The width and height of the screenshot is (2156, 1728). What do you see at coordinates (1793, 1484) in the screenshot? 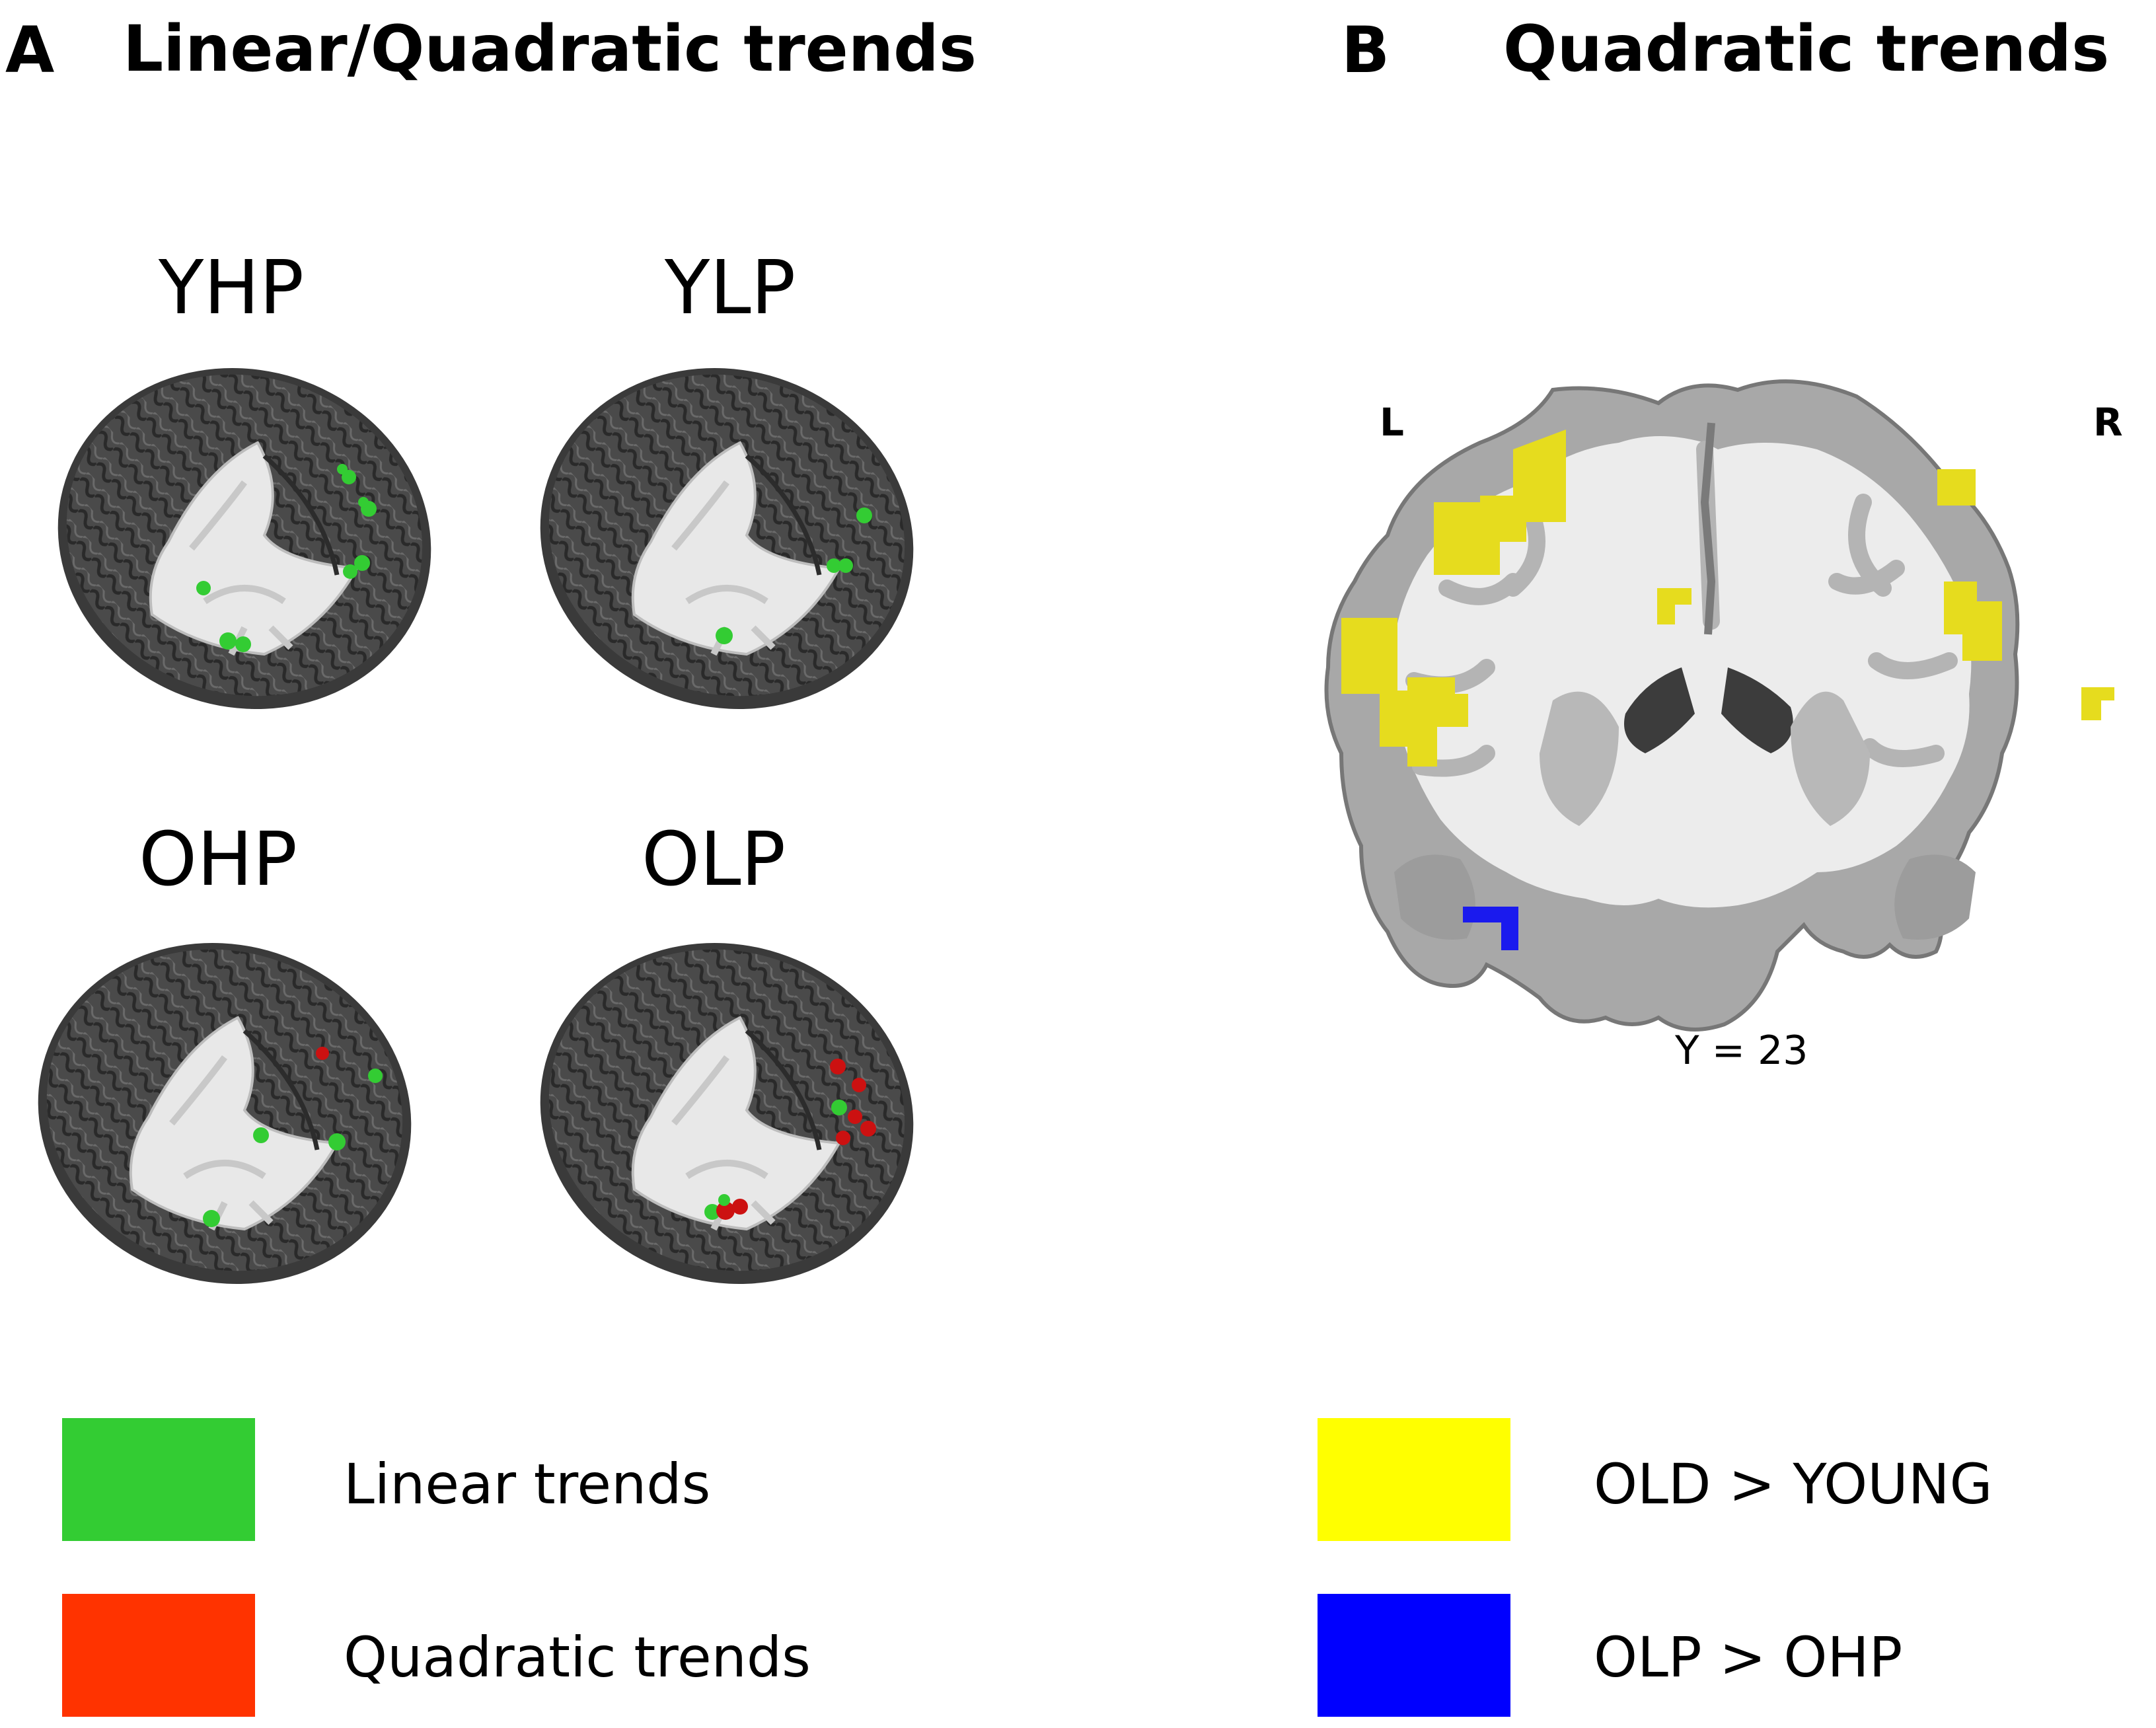
I see `legend-label-old-young: OLD > YOUNG` at bounding box center [1793, 1484].